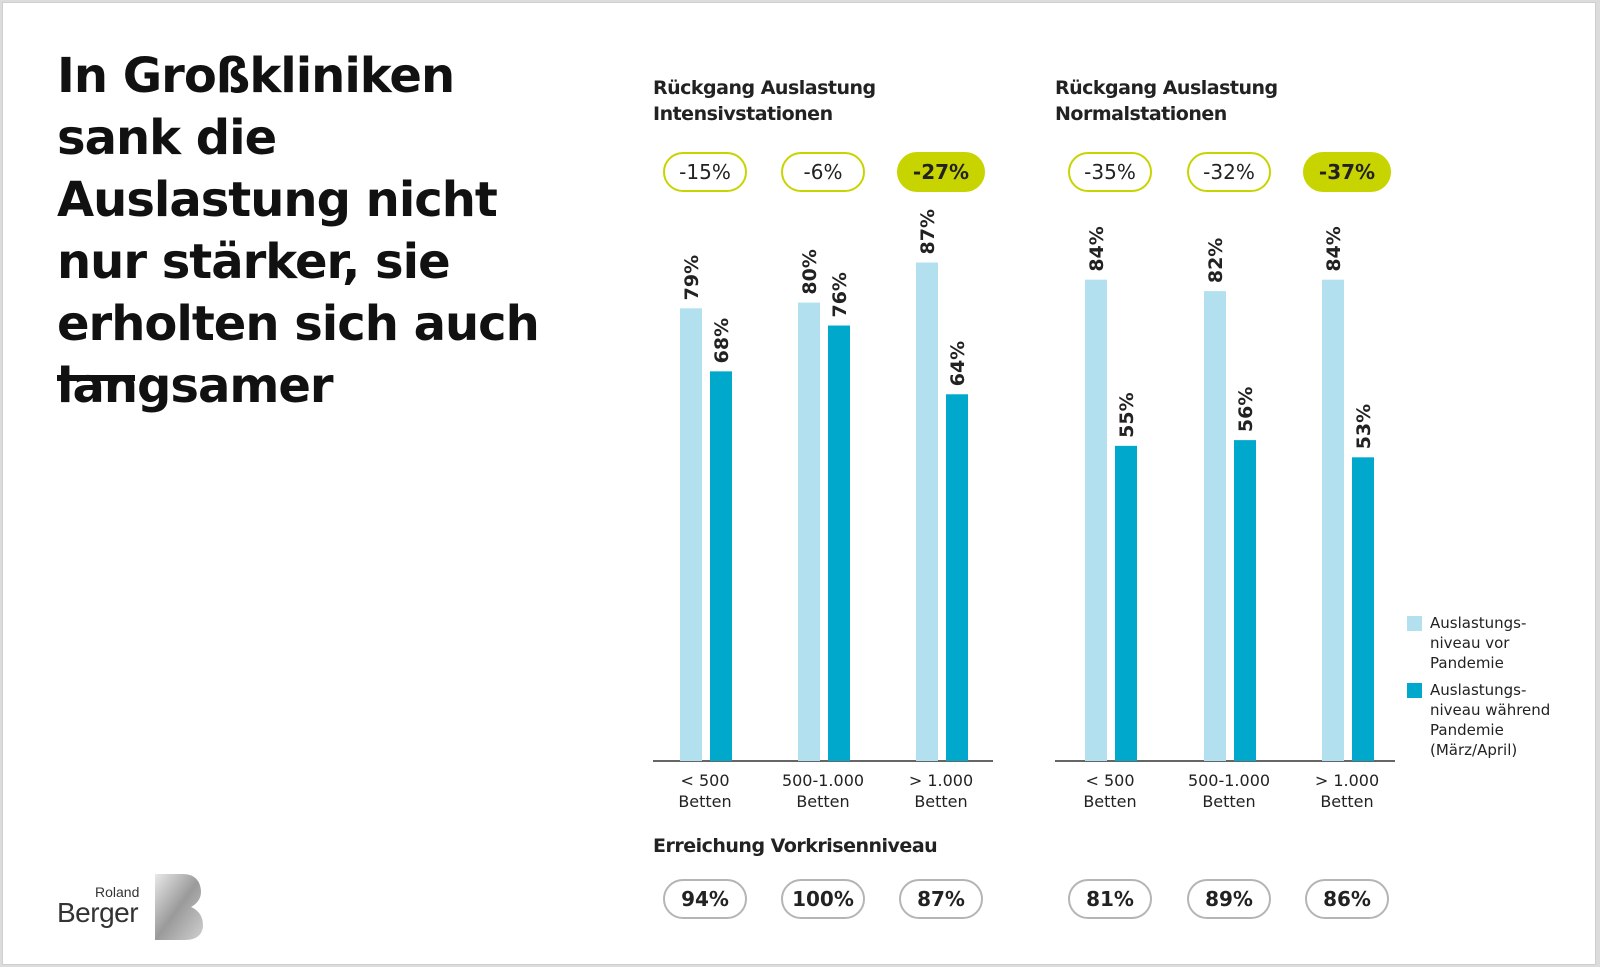 This screenshot has height=967, width=1600. Describe the element at coordinates (722, 340) in the screenshot. I see `bar-value-label: 68%` at that location.